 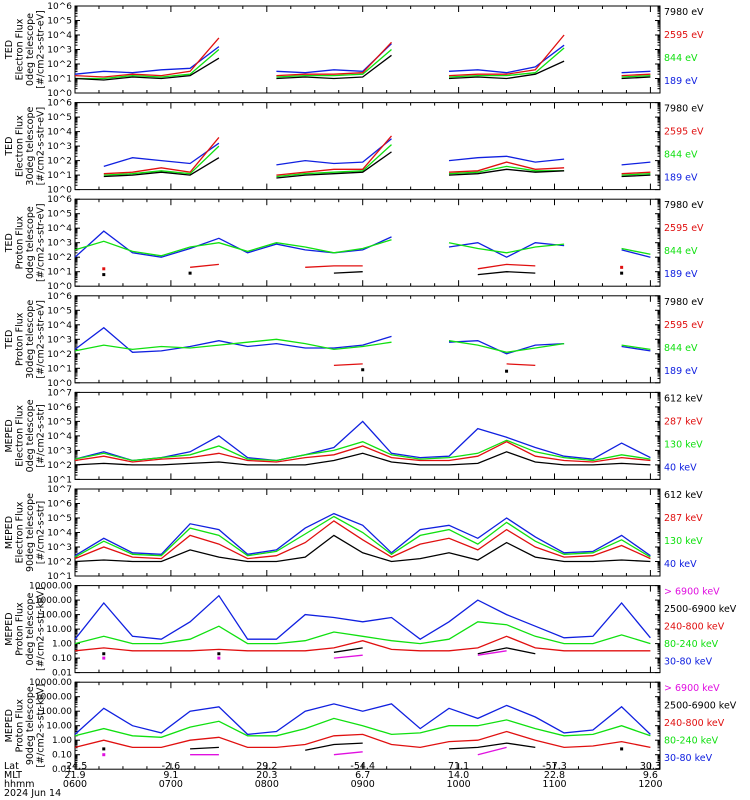 What do you see at coordinates (683, 495) in the screenshot?
I see `legend-entry: 612 keV` at bounding box center [683, 495].